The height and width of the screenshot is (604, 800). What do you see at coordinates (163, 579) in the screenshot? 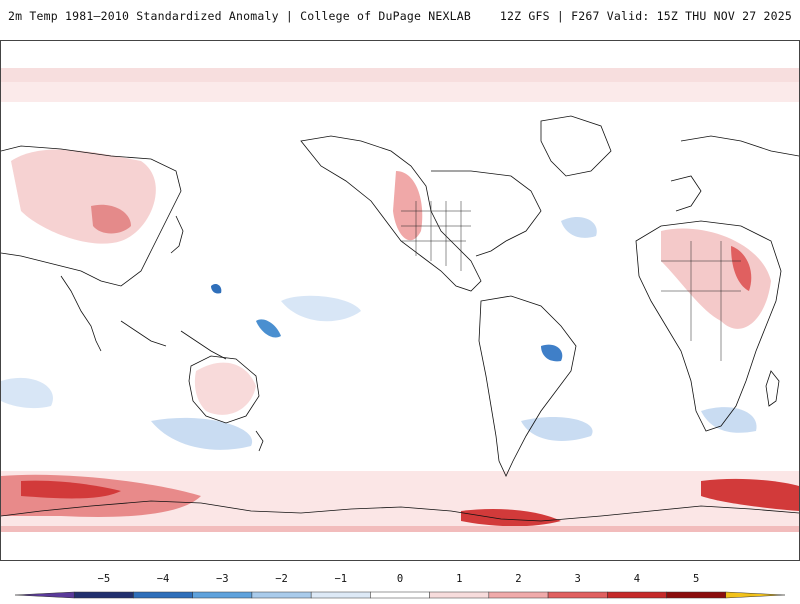
I see `colorbar-tick-label: −4` at bounding box center [163, 579].